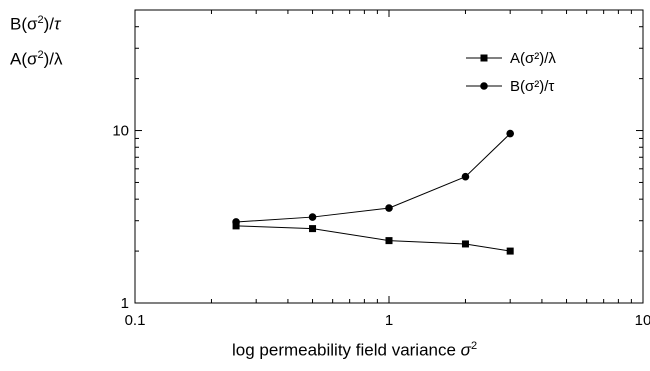  What do you see at coordinates (36, 59) in the screenshot?
I see `y-axis-label-a: A(σ2)/λ` at bounding box center [36, 59].